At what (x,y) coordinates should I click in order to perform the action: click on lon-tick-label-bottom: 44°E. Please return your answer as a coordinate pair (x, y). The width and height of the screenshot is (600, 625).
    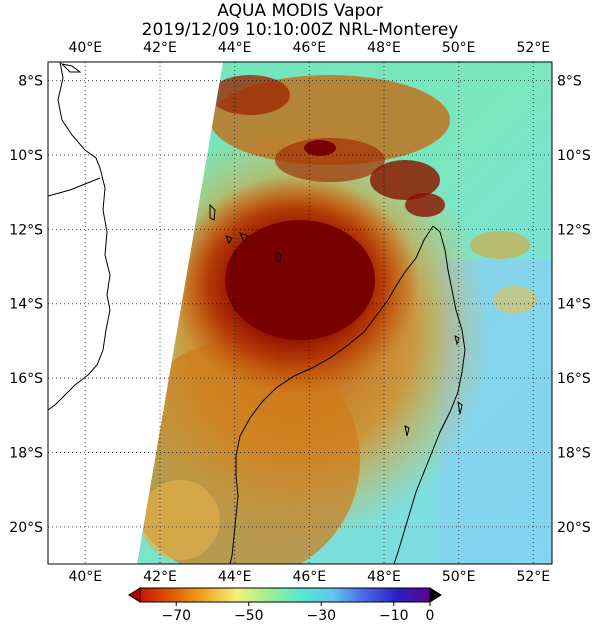
    Looking at the image, I should click on (235, 577).